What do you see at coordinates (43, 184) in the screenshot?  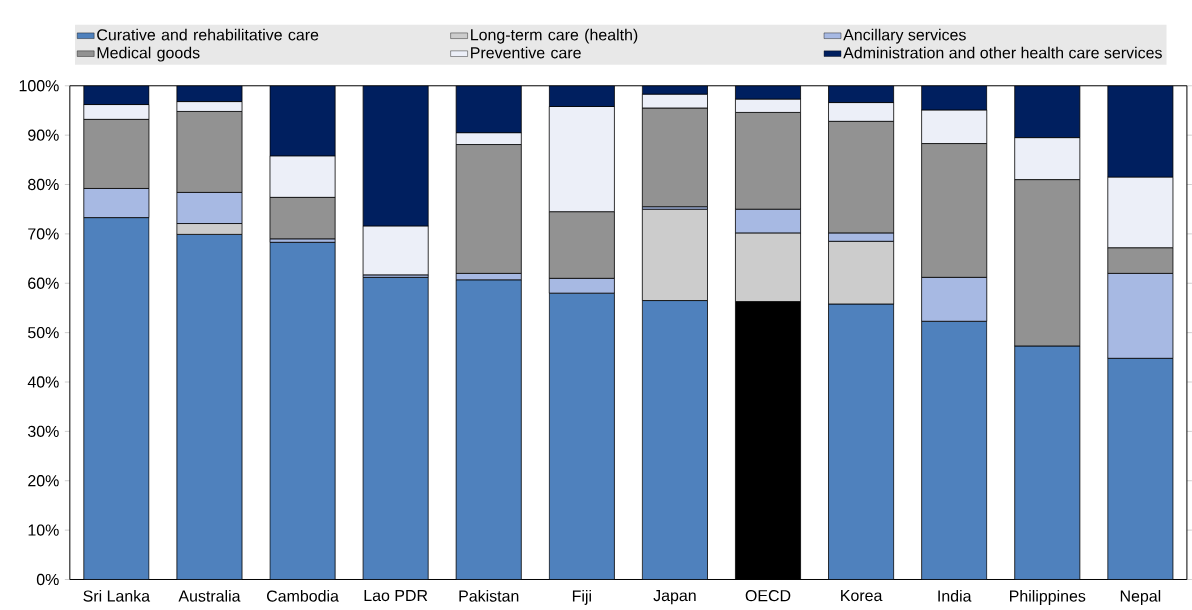 I see `y-tick-label: 80%` at bounding box center [43, 184].